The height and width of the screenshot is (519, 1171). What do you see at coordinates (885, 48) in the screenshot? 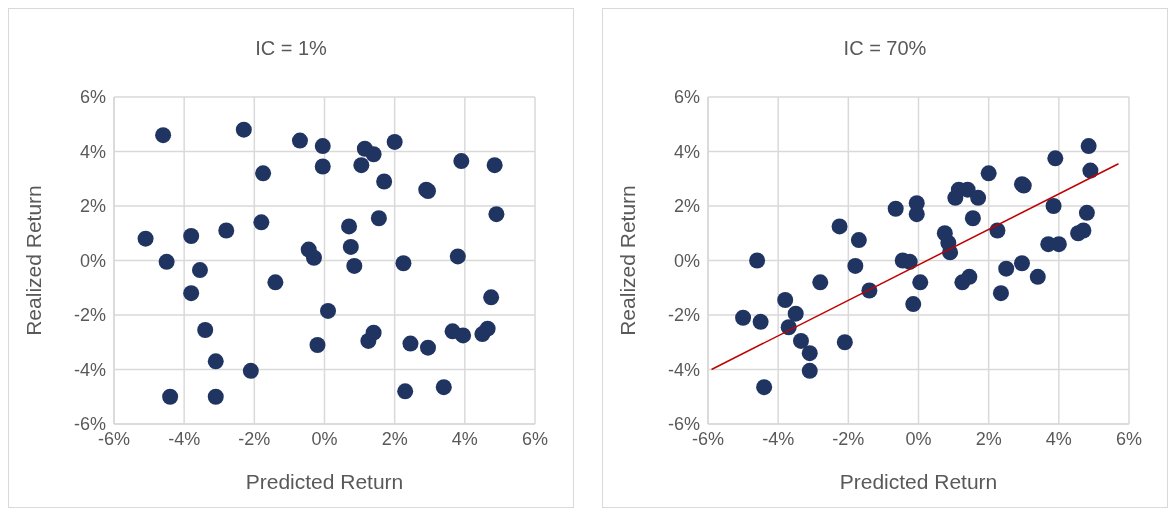
I see `chart-title: IC = 70%` at bounding box center [885, 48].